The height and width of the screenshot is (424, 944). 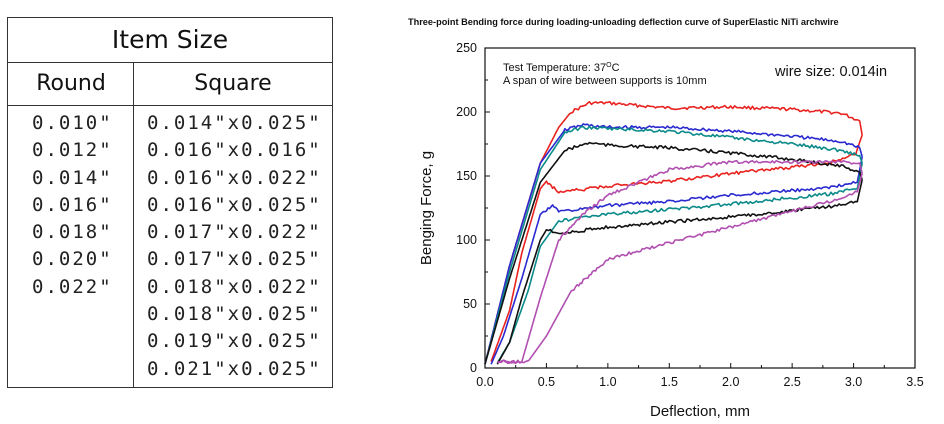 What do you see at coordinates (466, 176) in the screenshot?
I see `y-tick-label: 150` at bounding box center [466, 176].